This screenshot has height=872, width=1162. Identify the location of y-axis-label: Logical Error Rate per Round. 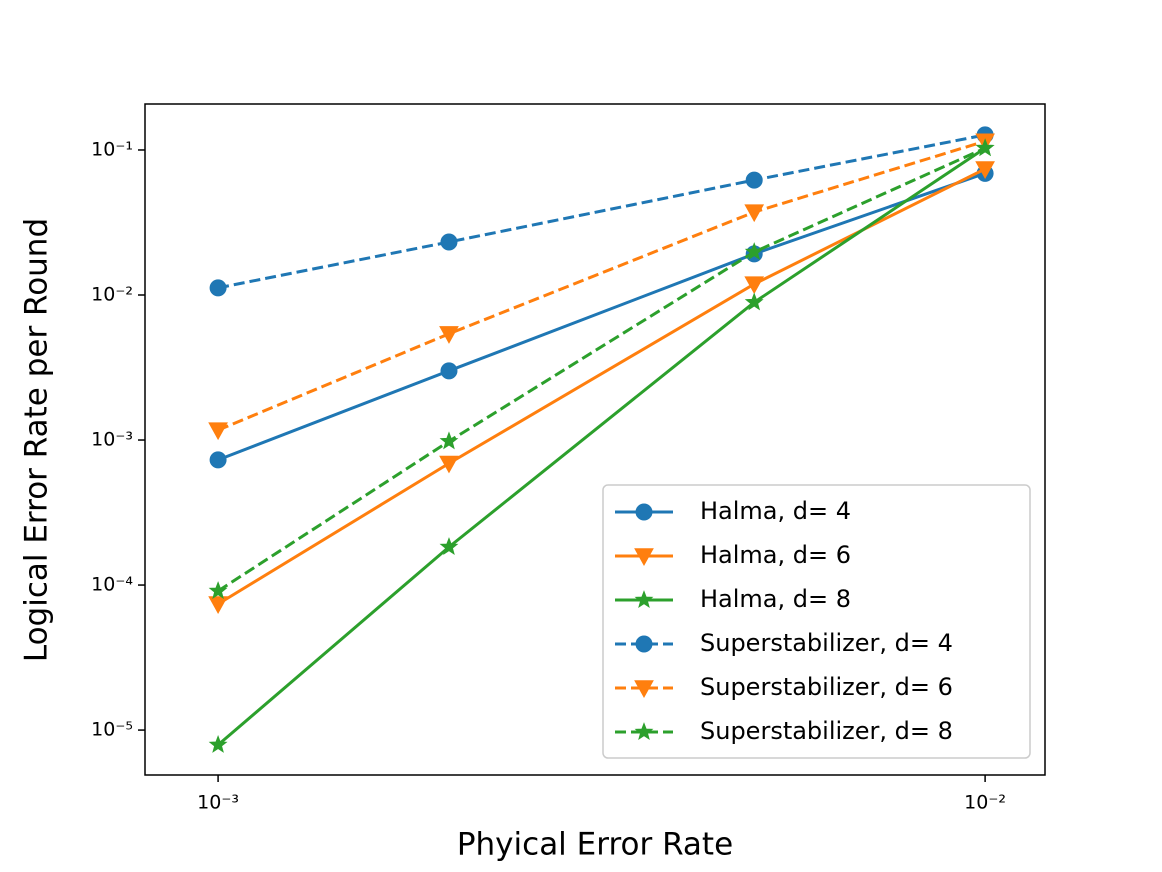
(37, 440).